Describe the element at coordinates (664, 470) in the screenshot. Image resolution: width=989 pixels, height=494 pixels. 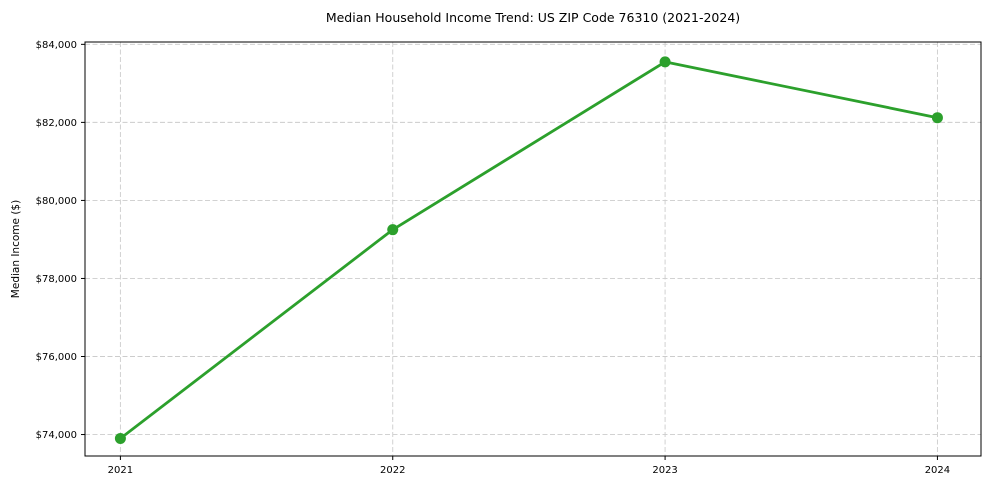
I see `x-tick-label: 2023` at that location.